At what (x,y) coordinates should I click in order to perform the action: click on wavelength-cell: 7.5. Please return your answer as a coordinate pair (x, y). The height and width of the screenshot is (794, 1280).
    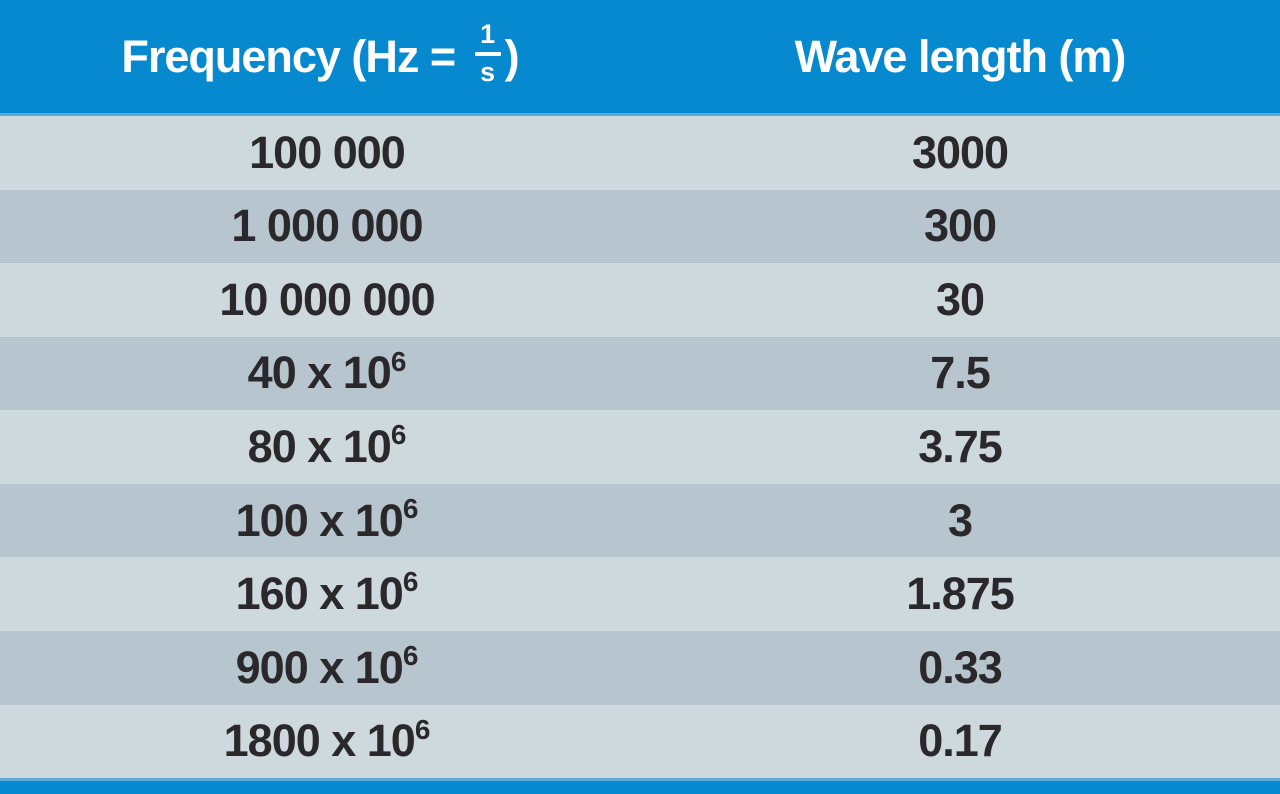
    Looking at the image, I should click on (960, 373).